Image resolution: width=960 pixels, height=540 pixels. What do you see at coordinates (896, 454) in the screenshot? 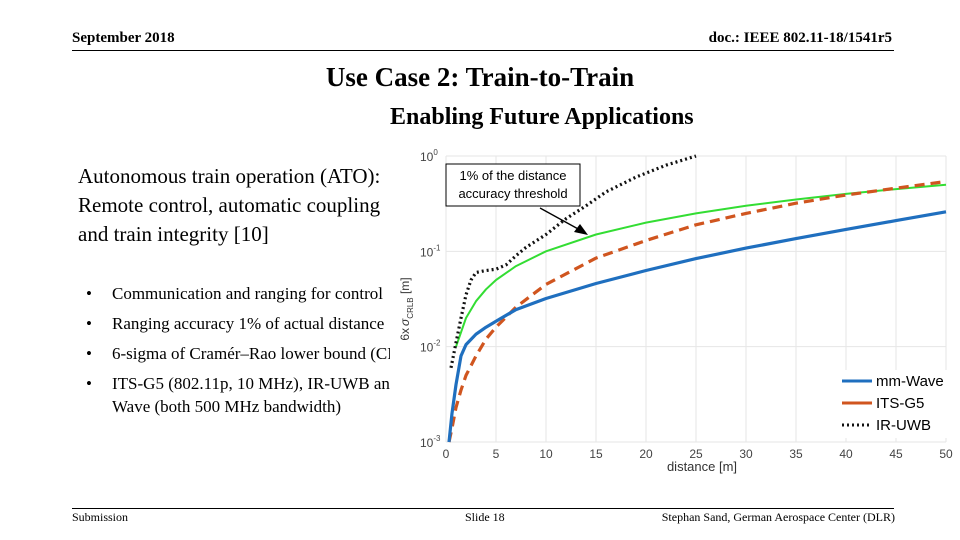
I see `x-tick-label: 45` at bounding box center [896, 454].